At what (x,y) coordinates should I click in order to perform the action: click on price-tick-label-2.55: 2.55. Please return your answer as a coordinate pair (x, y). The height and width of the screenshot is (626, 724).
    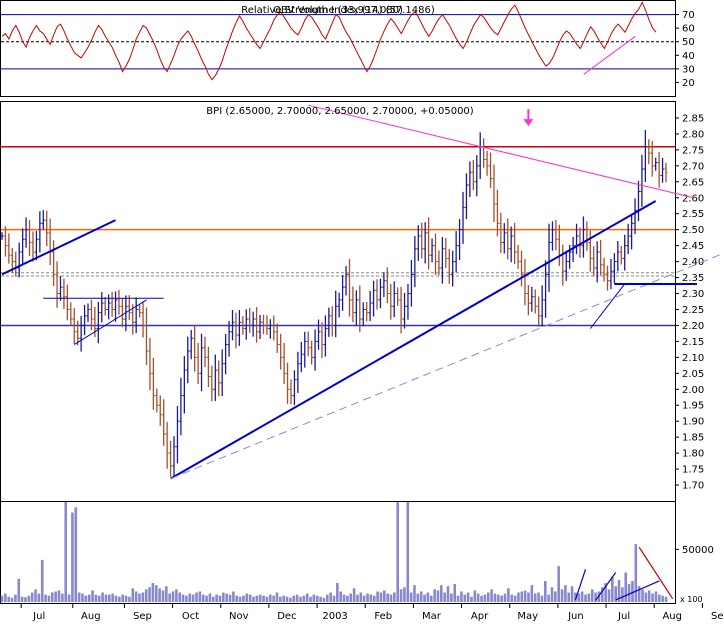
    Looking at the image, I should click on (693, 214).